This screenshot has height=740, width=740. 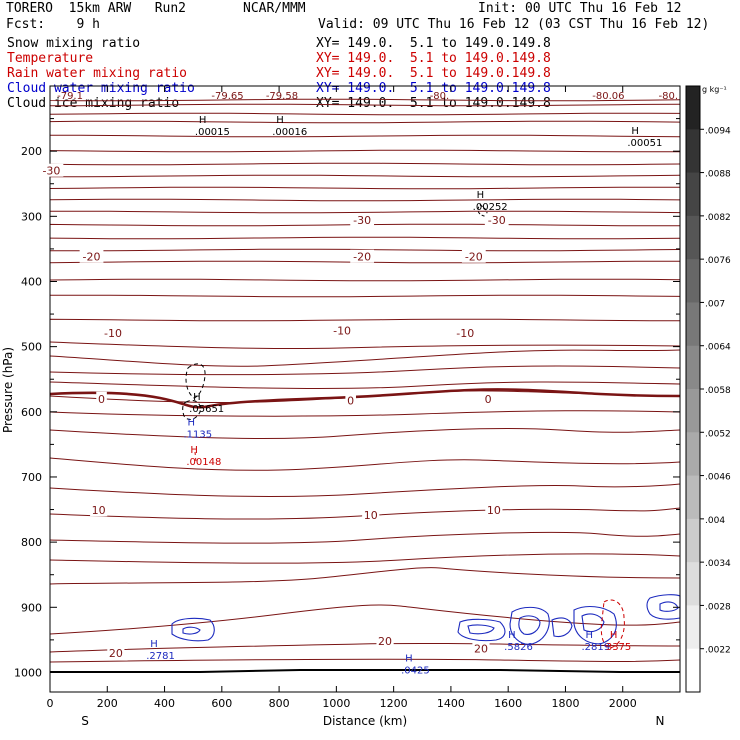 I want to click on colorbar-tick-label: .0064, so click(x=718, y=348).